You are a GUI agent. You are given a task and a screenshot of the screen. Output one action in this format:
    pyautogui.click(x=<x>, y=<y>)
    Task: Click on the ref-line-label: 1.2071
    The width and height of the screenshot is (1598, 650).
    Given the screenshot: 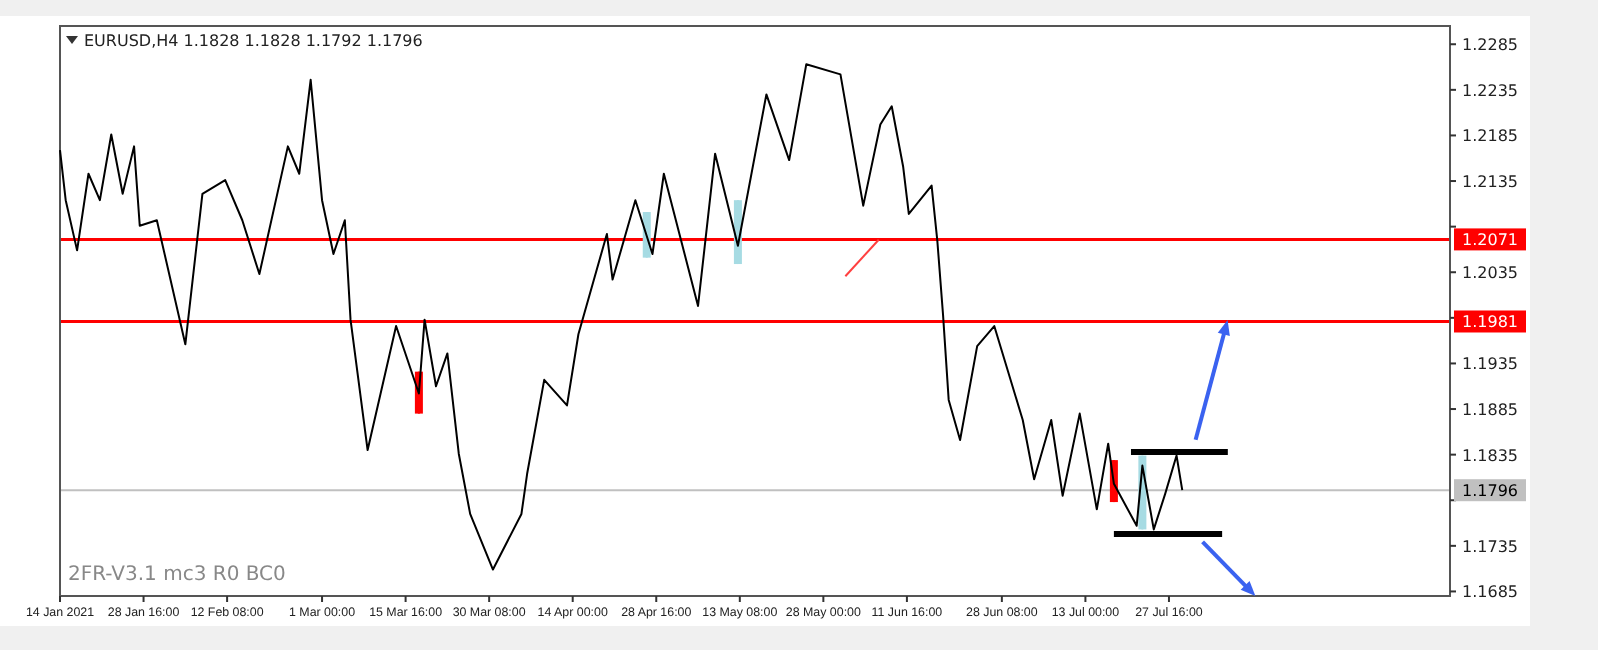 What is the action you would take?
    pyautogui.click(x=1490, y=240)
    